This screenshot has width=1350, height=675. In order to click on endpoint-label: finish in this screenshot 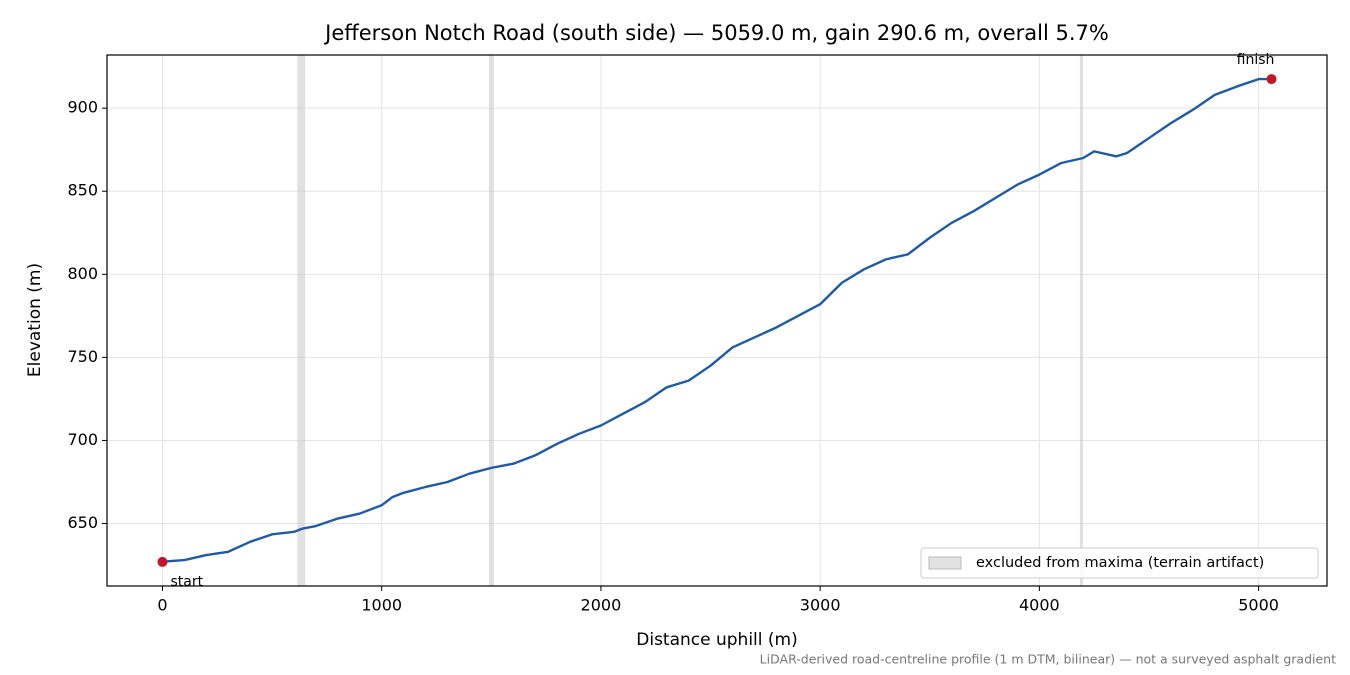, I will do `click(1256, 60)`.